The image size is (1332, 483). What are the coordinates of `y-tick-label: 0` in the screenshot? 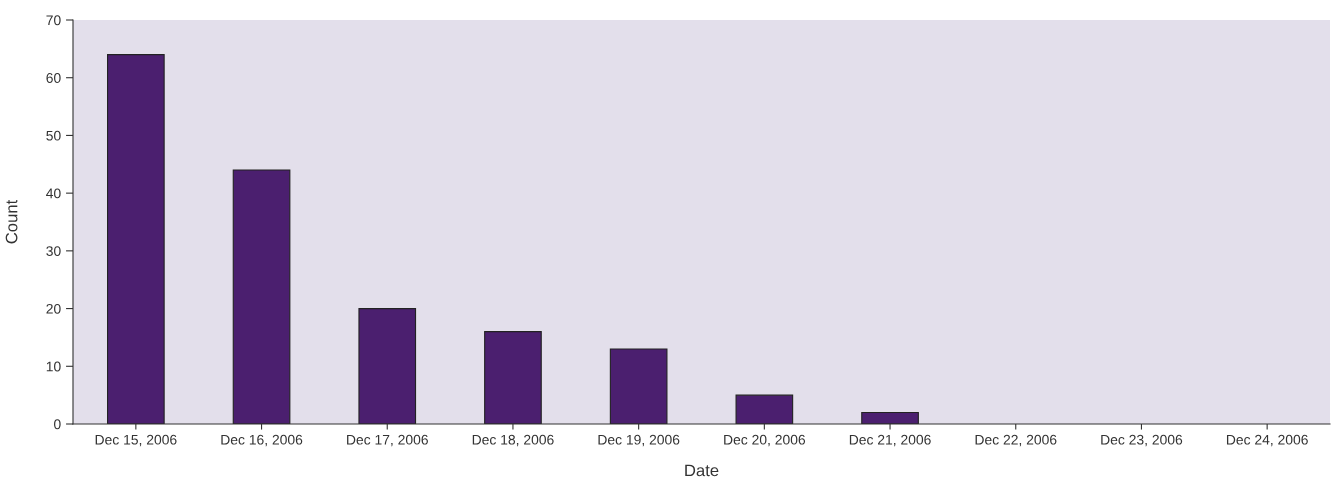 It's located at (57, 424).